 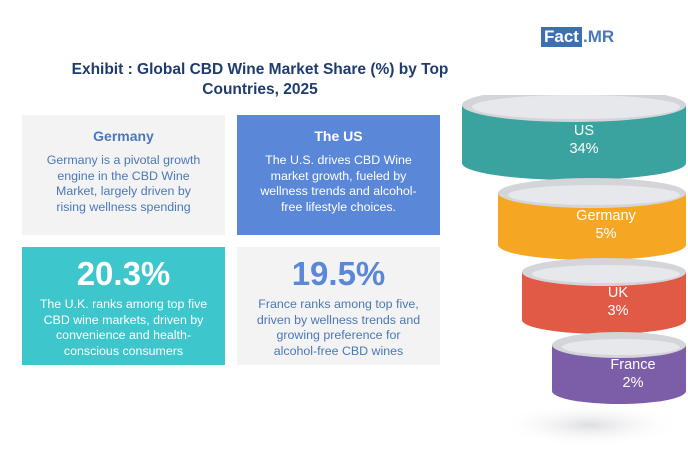 What do you see at coordinates (338, 191) in the screenshot?
I see `card-us-line: wellness trends and alcohol-` at bounding box center [338, 191].